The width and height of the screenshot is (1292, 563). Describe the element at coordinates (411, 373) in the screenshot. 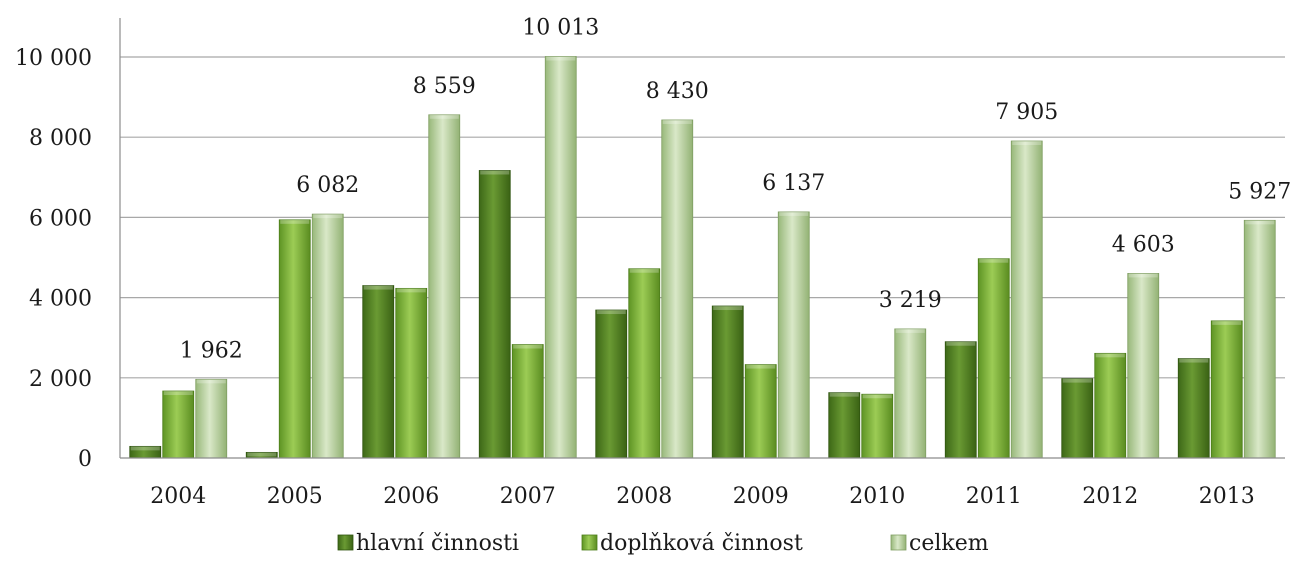

I see `bar-doplnkova-2006` at that location.